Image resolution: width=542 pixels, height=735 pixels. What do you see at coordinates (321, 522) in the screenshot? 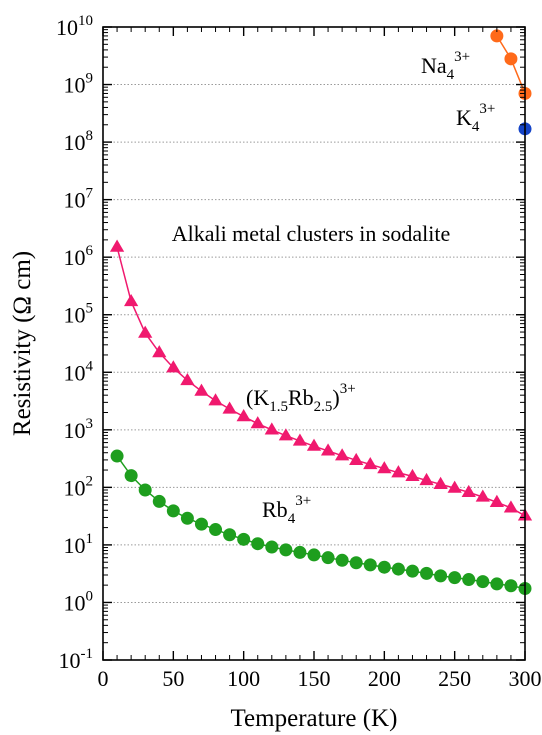
I see `series-line-rb4` at bounding box center [321, 522].